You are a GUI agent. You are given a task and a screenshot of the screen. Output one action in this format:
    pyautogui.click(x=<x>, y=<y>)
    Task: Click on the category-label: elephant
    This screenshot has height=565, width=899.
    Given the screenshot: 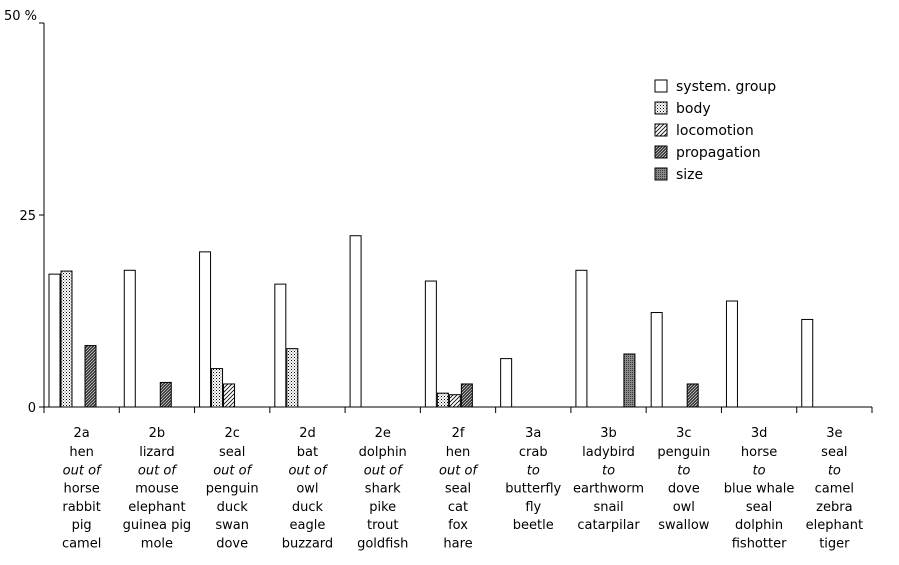 What is the action you would take?
    pyautogui.click(x=156, y=507)
    